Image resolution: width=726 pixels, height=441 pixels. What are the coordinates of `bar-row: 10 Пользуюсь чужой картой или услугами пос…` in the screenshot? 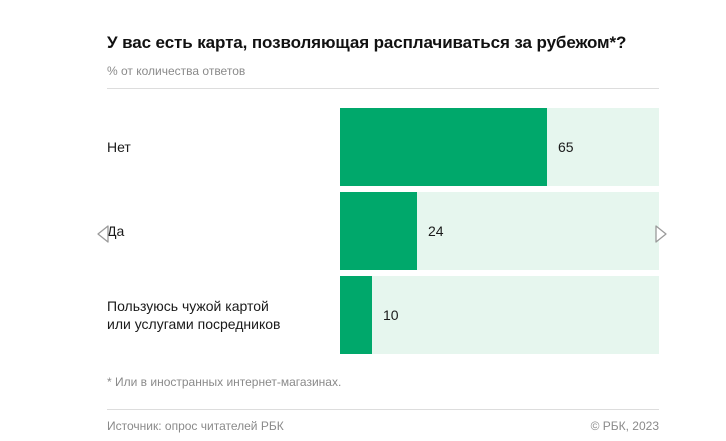 It's located at (383, 315).